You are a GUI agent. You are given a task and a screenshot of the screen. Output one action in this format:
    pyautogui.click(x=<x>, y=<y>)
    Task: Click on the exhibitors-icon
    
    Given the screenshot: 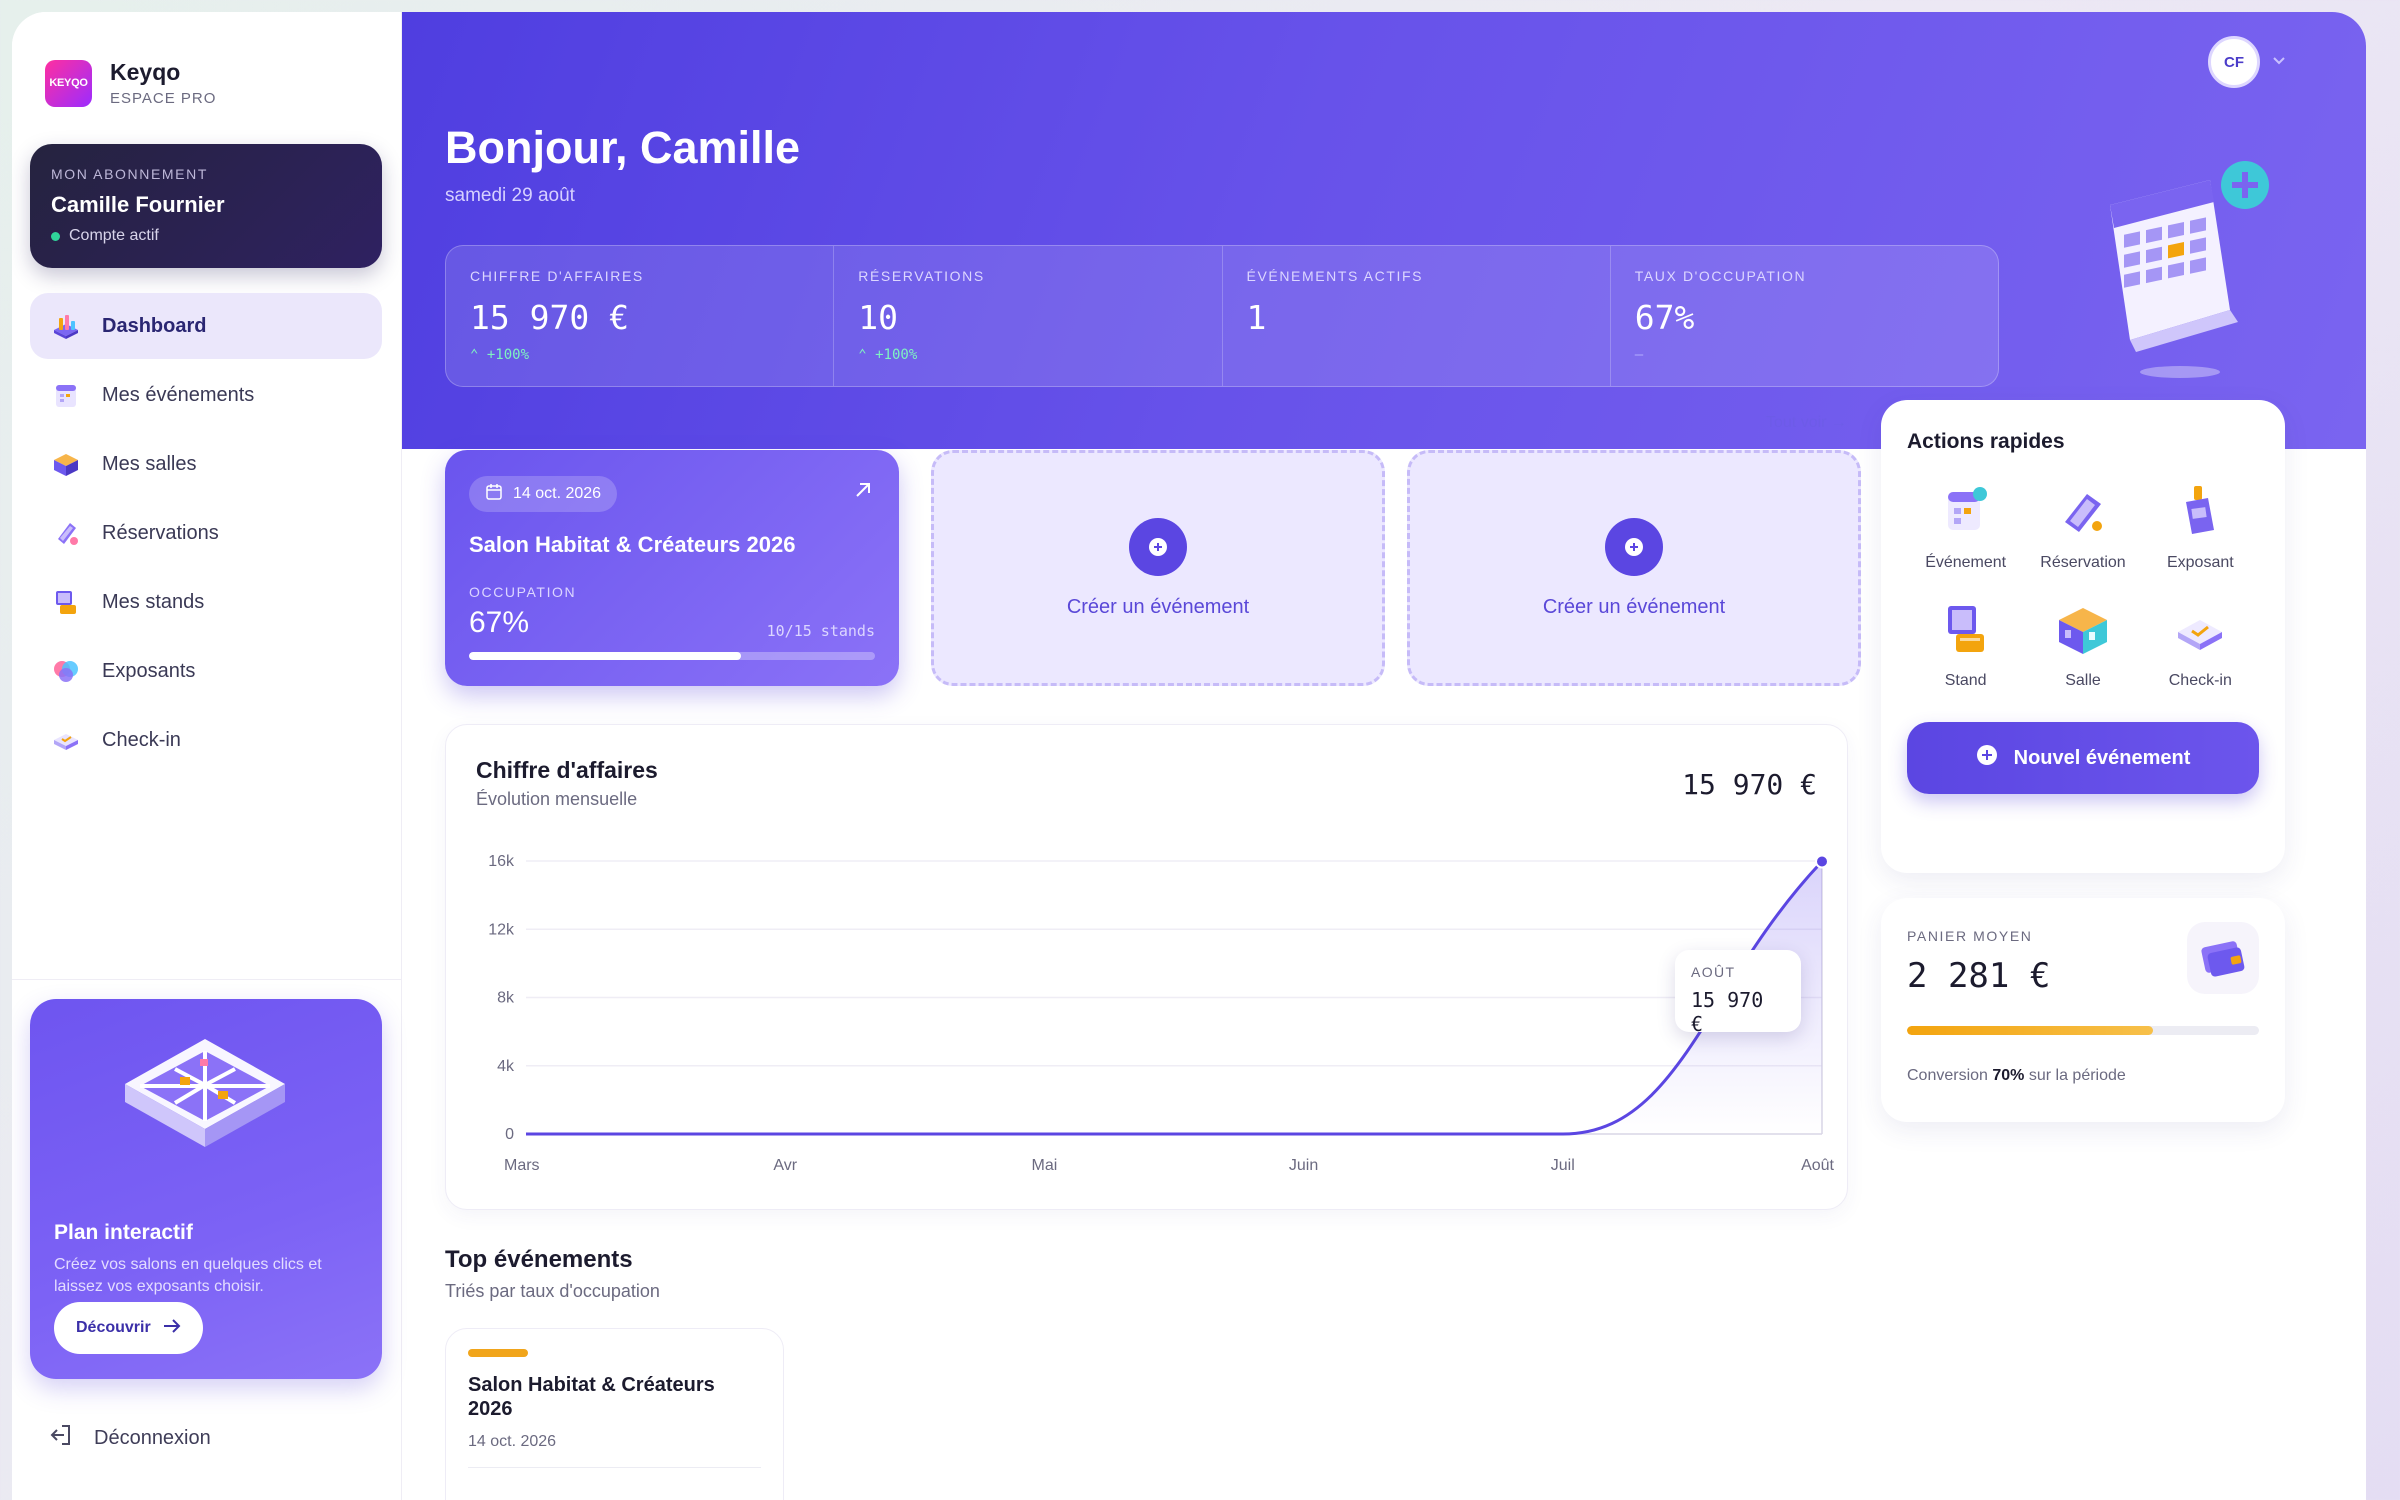 What is the action you would take?
    pyautogui.click(x=66, y=671)
    